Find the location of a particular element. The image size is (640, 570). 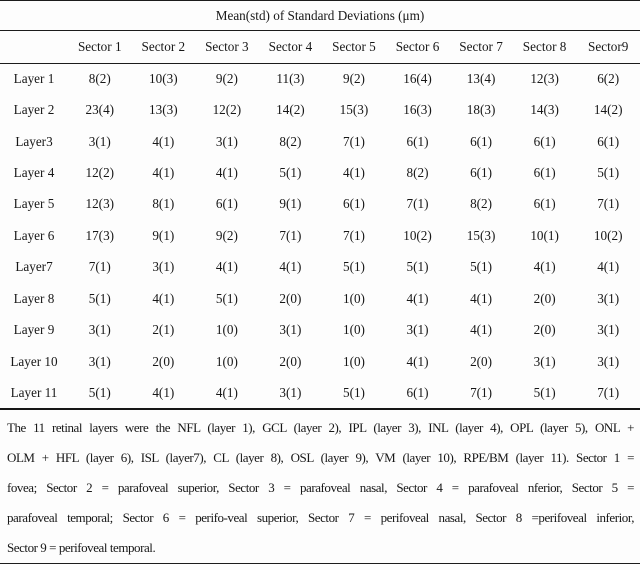

table-cell: 14(3) is located at coordinates (544, 110).